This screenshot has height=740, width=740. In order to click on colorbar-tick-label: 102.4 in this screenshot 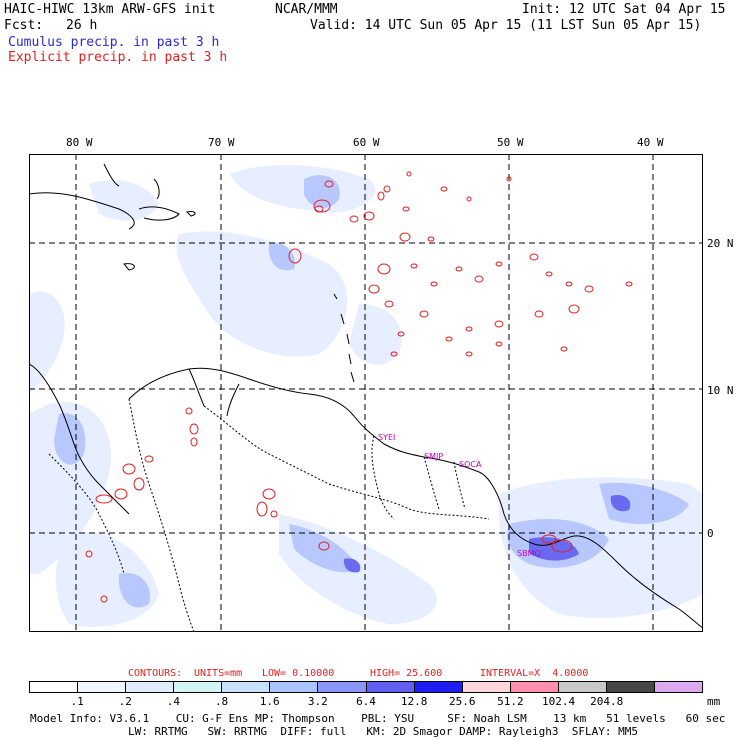, I will do `click(559, 701)`.